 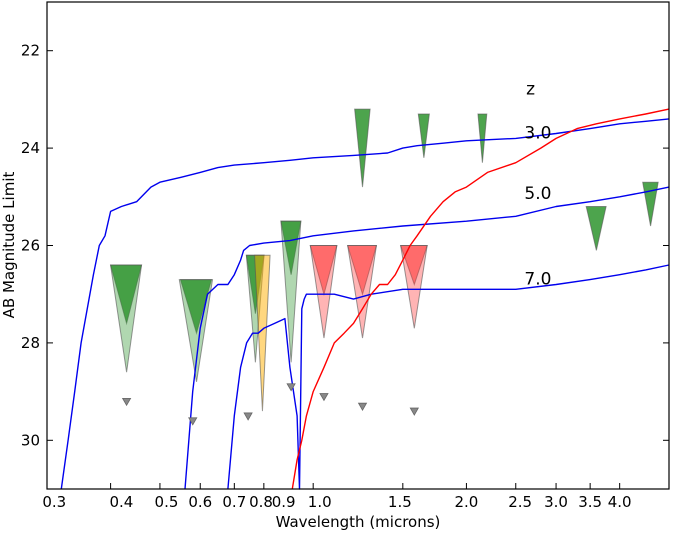 I want to click on x-tick-label-0: 0.3, so click(x=54, y=502).